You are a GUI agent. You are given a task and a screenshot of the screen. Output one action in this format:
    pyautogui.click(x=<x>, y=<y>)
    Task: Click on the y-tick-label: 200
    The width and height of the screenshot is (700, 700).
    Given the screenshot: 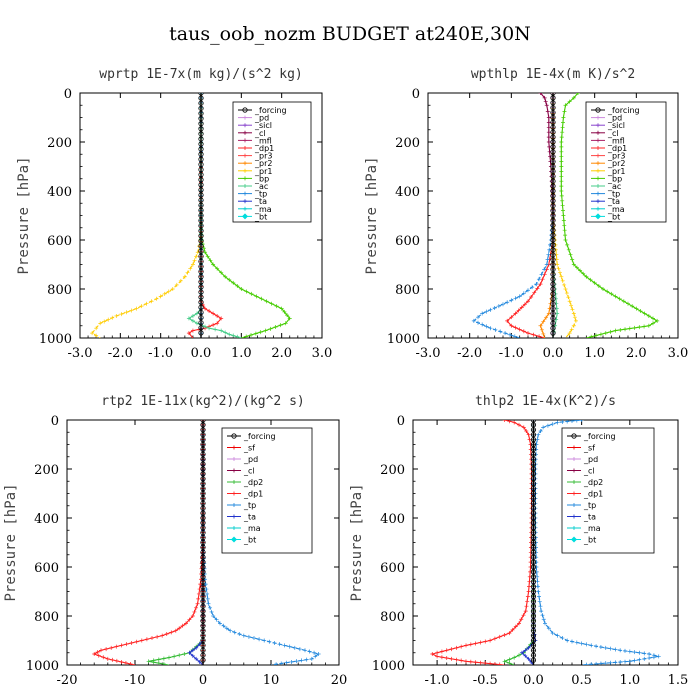 What is the action you would take?
    pyautogui.click(x=392, y=470)
    